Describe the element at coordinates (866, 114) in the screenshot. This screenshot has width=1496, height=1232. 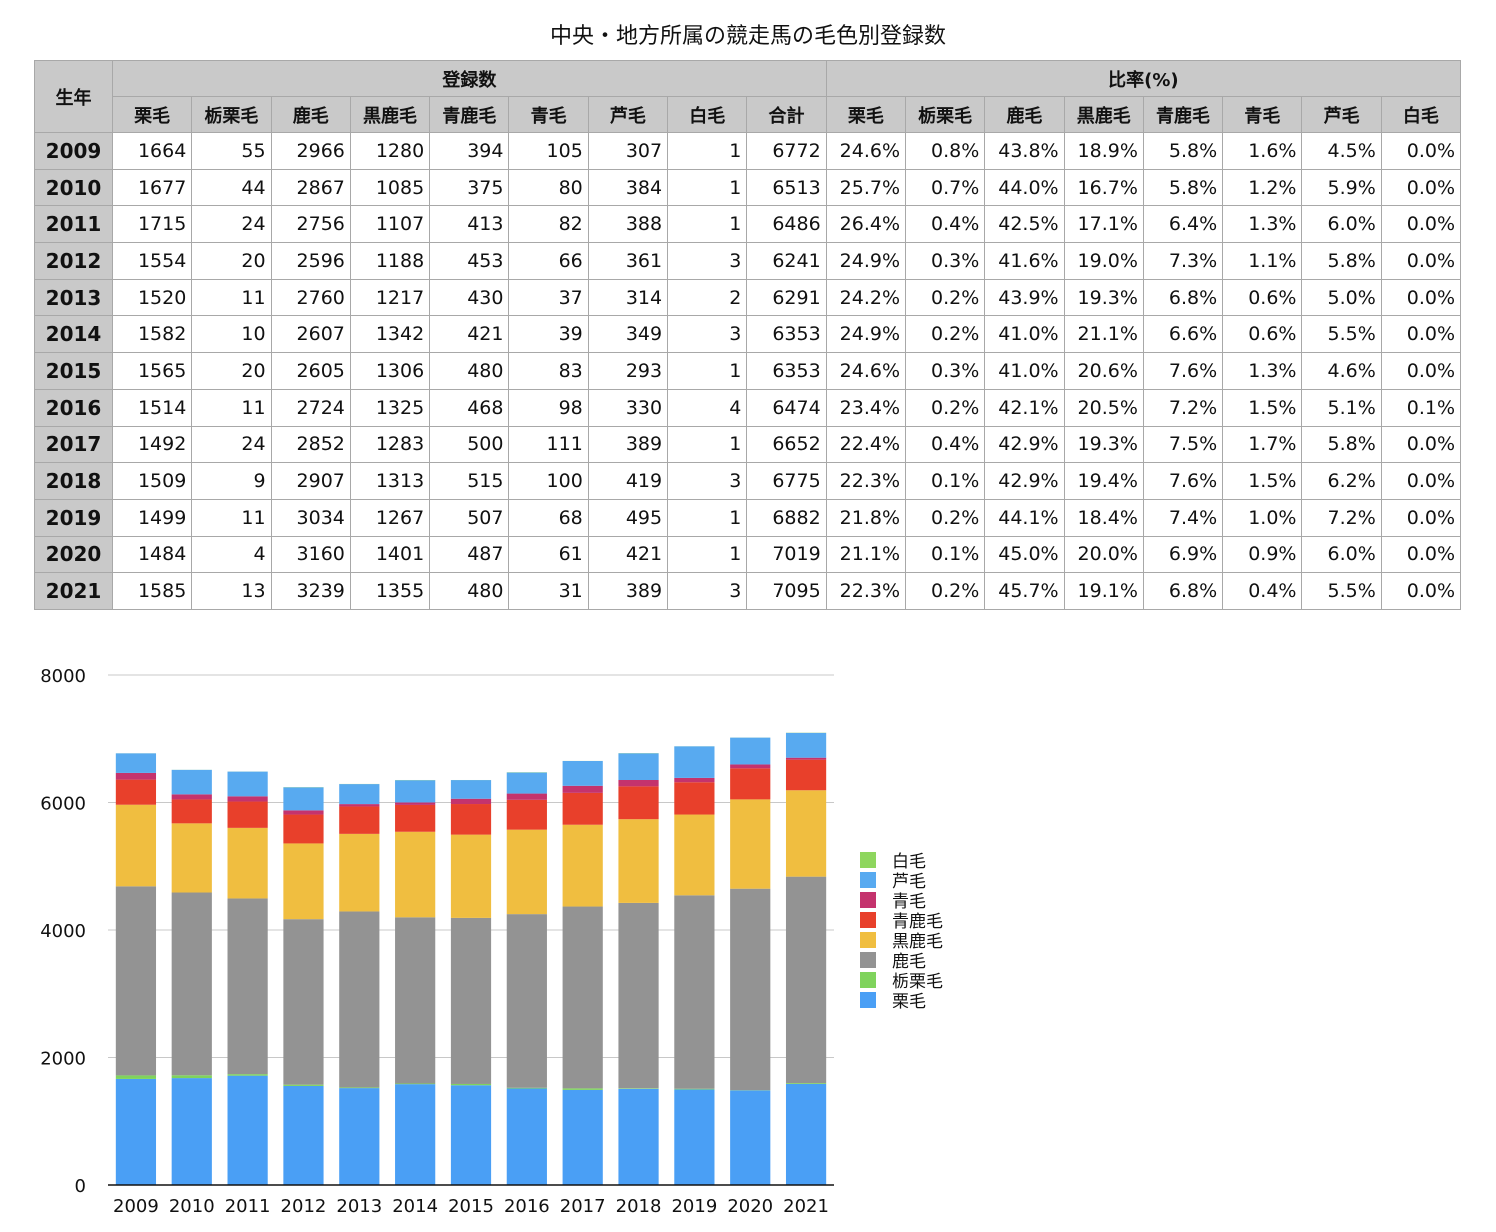
I see `ratio-col-header: 栗毛` at that location.